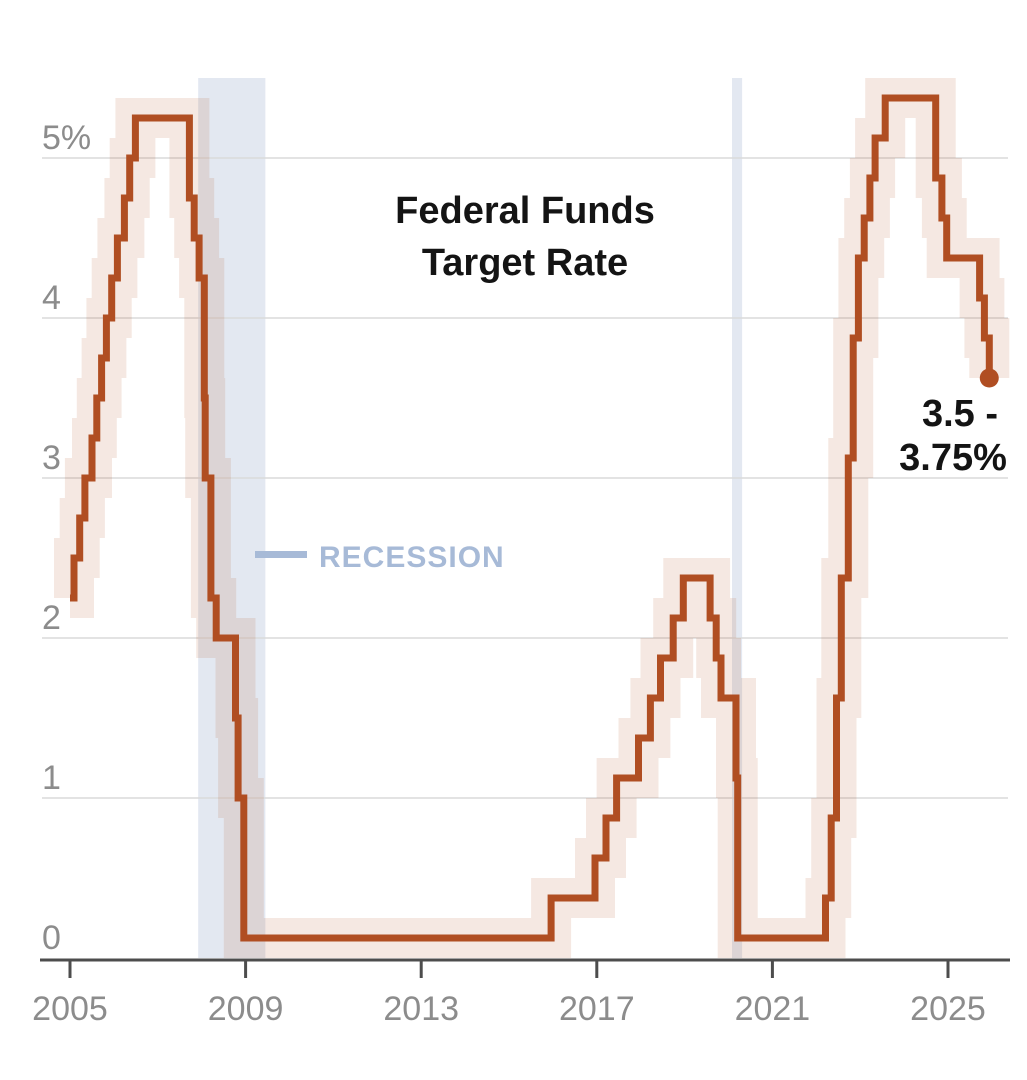  Describe the element at coordinates (51, 938) in the screenshot. I see `y-tick-label: 0` at that location.